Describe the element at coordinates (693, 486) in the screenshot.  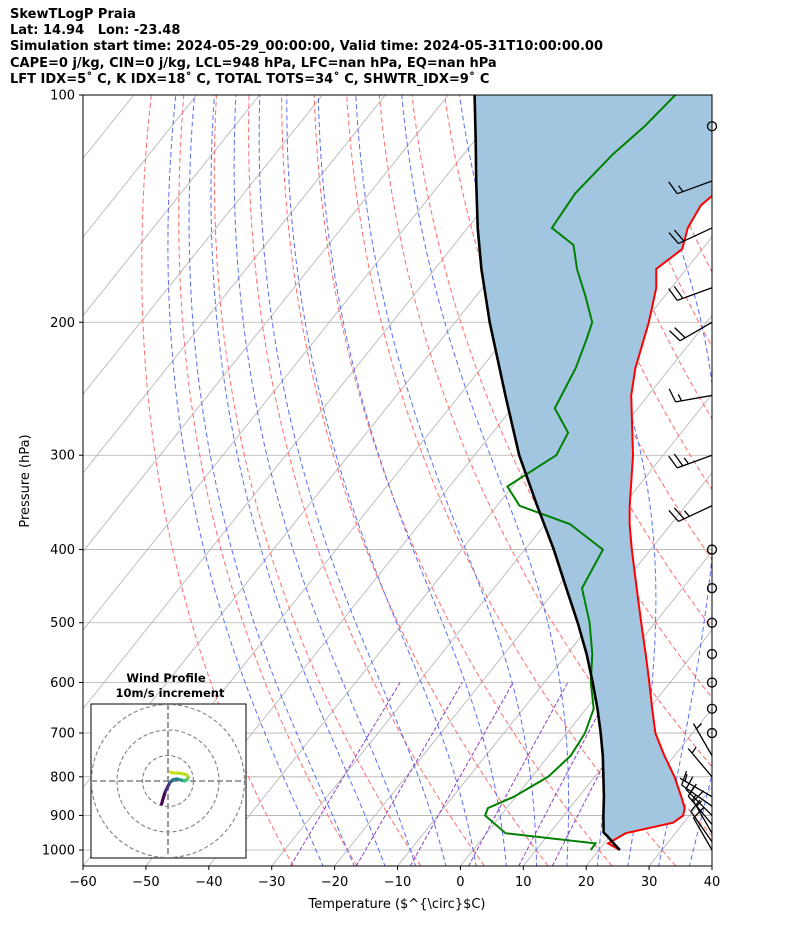
I see `wind-barbs` at that location.